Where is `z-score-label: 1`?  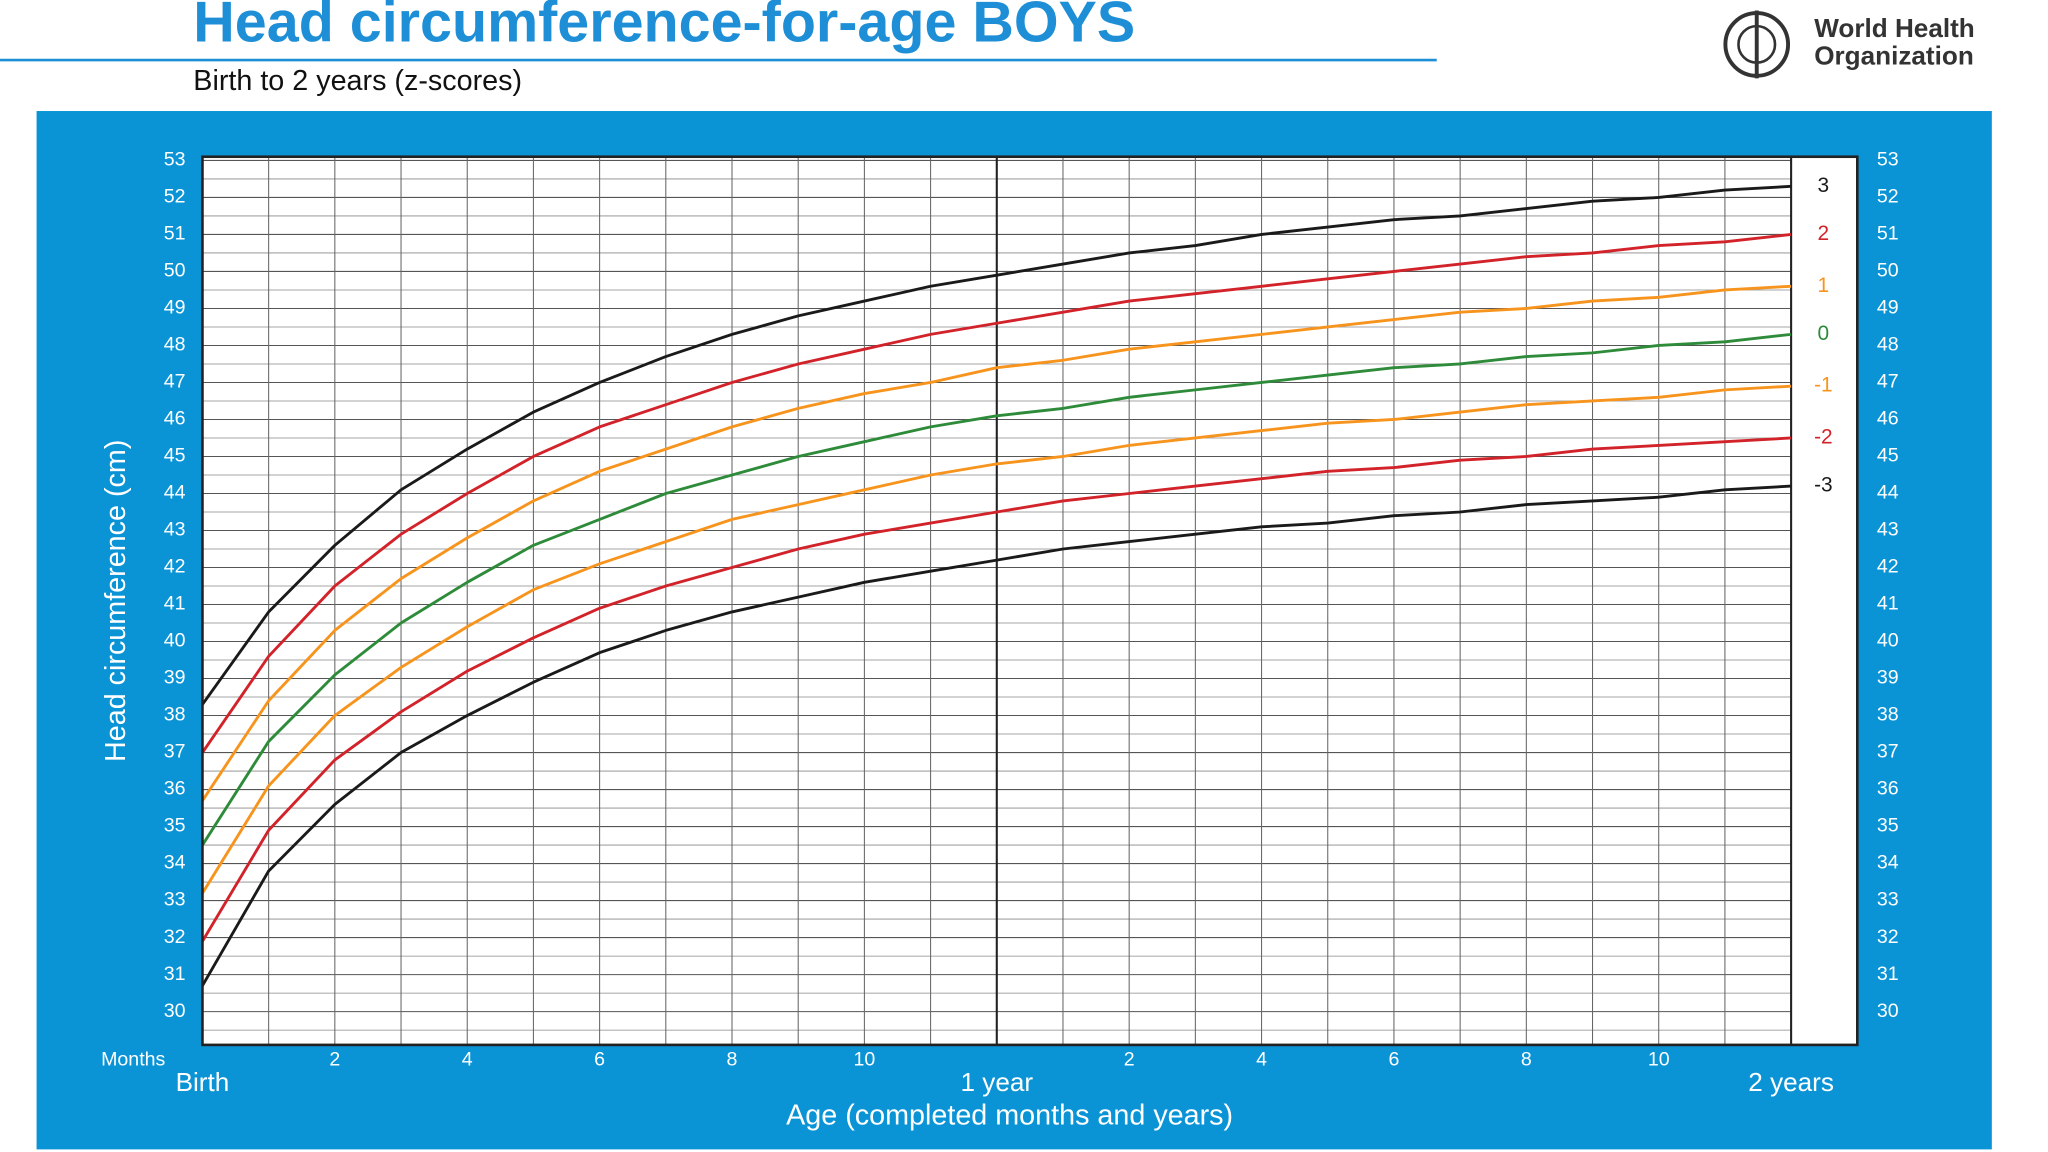 z-score-label: 1 is located at coordinates (1824, 285).